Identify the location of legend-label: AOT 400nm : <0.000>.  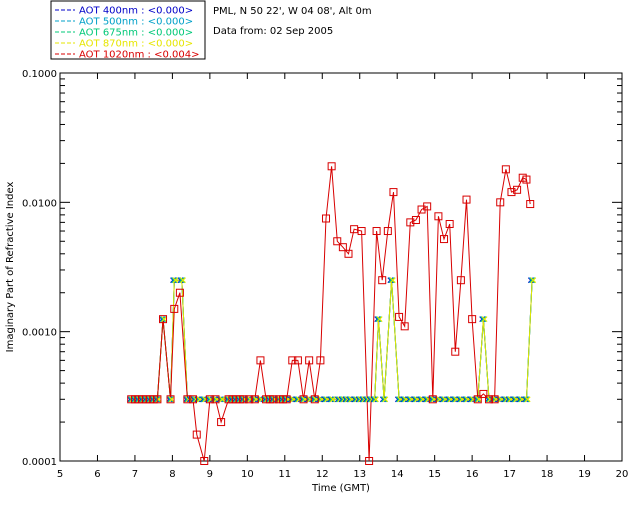
(136, 11).